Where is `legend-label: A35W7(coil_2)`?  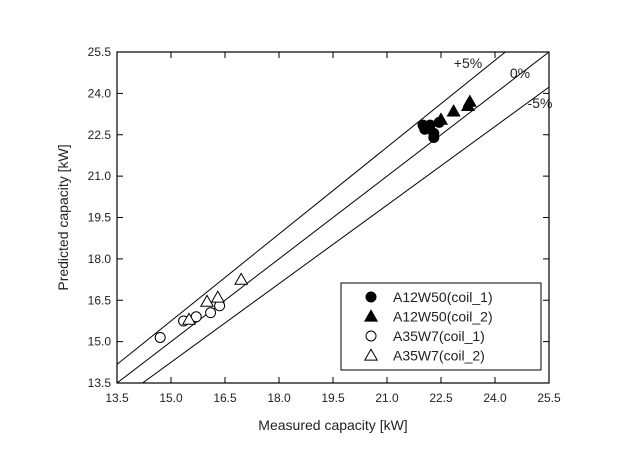
legend-label: A35W7(coil_2) is located at coordinates (439, 356).